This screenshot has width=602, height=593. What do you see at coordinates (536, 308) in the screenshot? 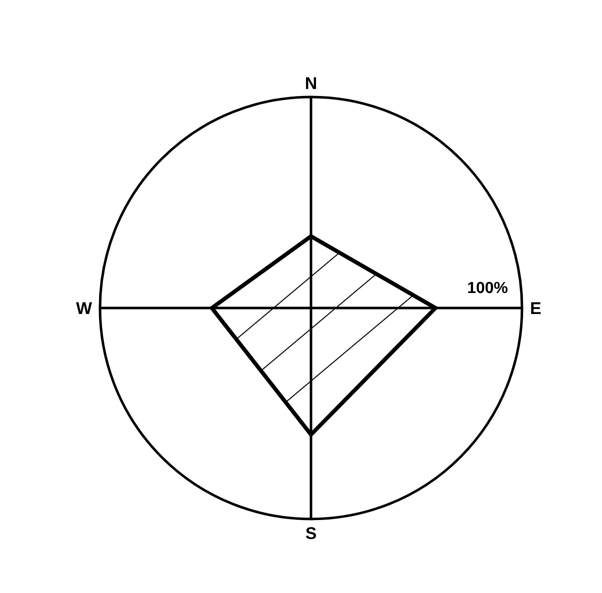
I see `spoke-label: E` at bounding box center [536, 308].